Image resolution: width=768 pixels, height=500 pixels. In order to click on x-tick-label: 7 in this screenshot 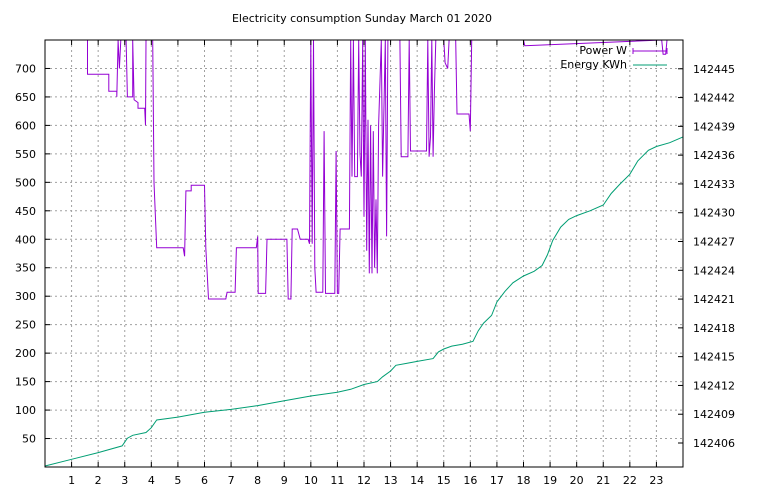, I will do `click(231, 480)`.